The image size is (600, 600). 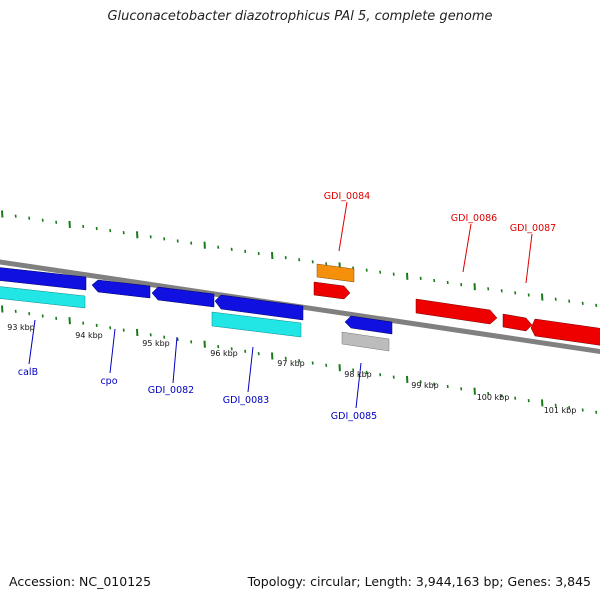 I want to click on accession-text: Accession: NC_010125, so click(x=80, y=581).